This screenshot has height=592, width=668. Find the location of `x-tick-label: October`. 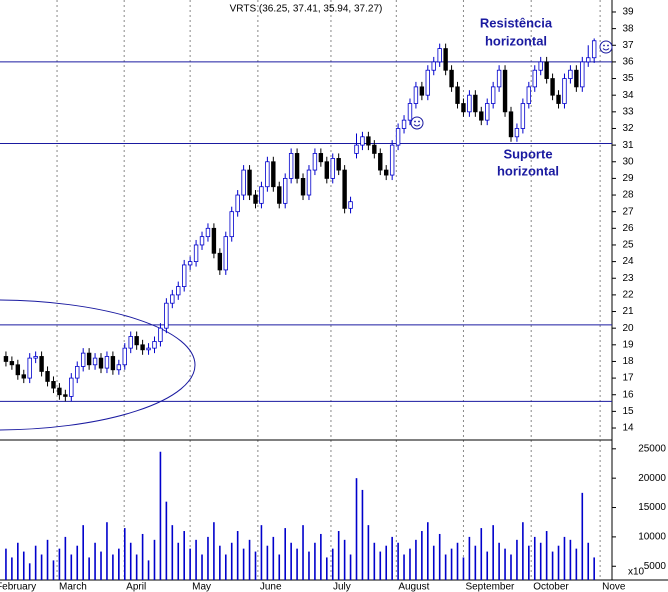

x-tick-label: October is located at coordinates (551, 587).